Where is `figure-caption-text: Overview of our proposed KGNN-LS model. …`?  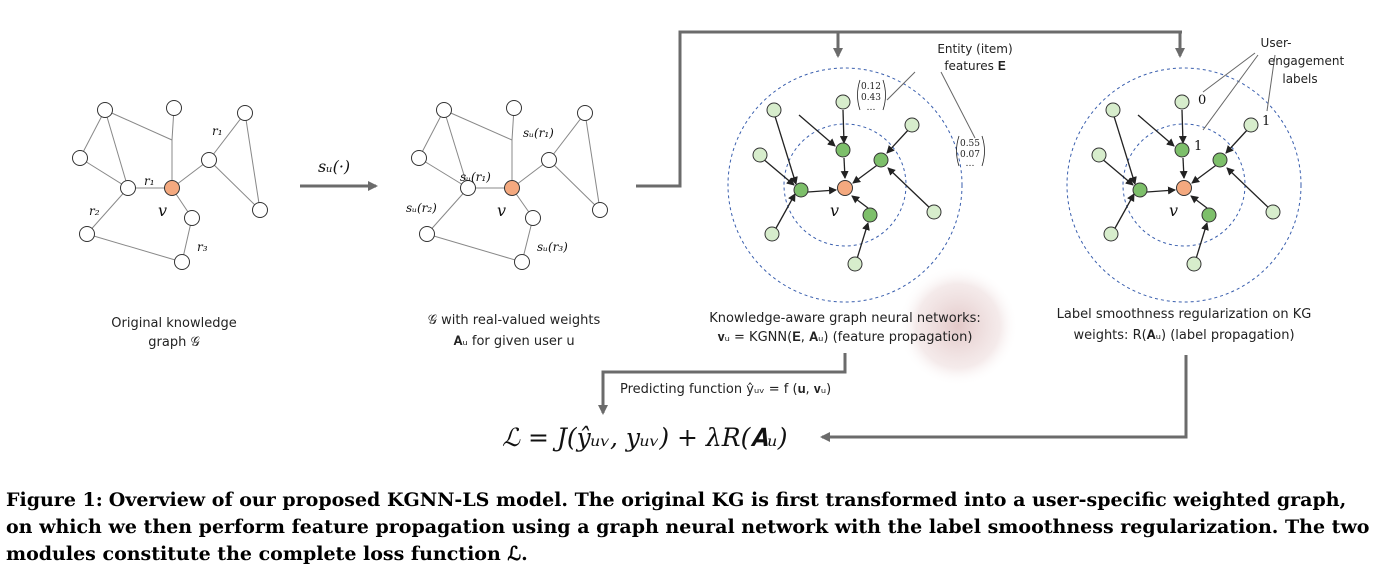 figure-caption-text: Overview of our proposed KGNN-LS model. … is located at coordinates (688, 527).